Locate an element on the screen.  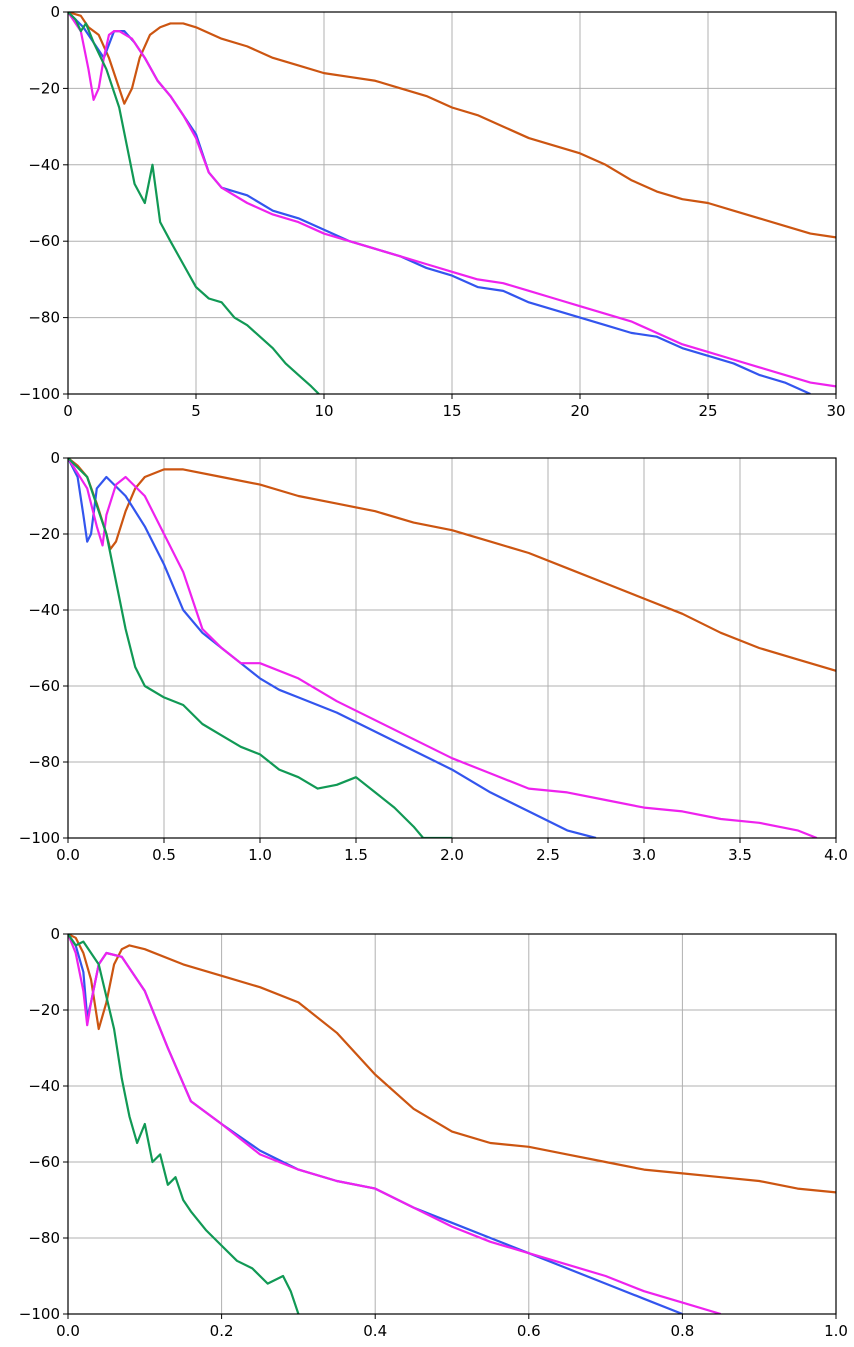
x-tick-label: 10 is located at coordinates (323, 411).